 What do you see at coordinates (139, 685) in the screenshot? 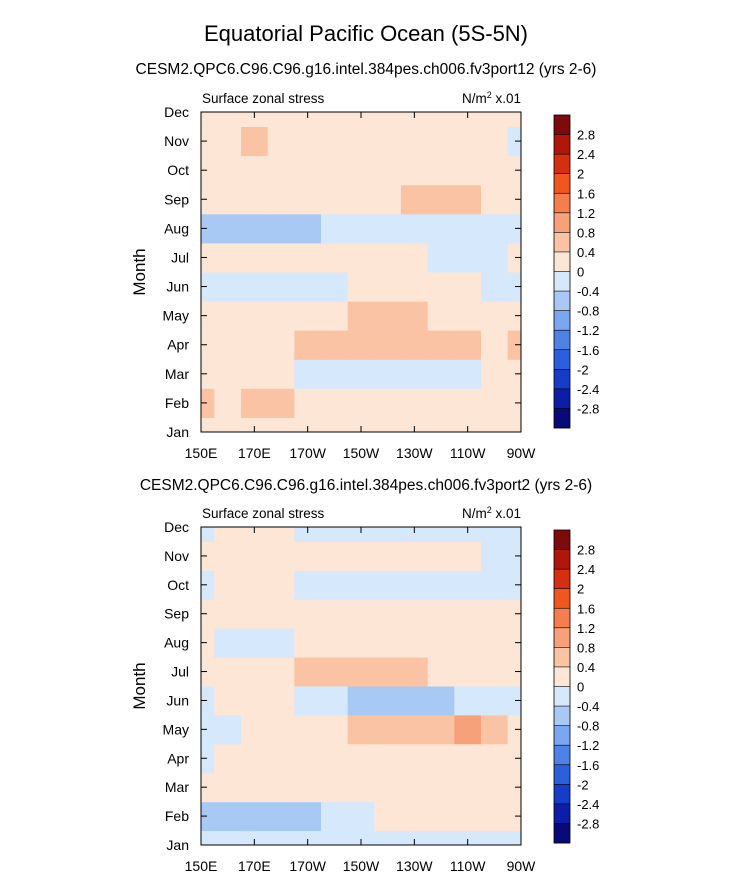
I see `y-axis-label: Month` at bounding box center [139, 685].